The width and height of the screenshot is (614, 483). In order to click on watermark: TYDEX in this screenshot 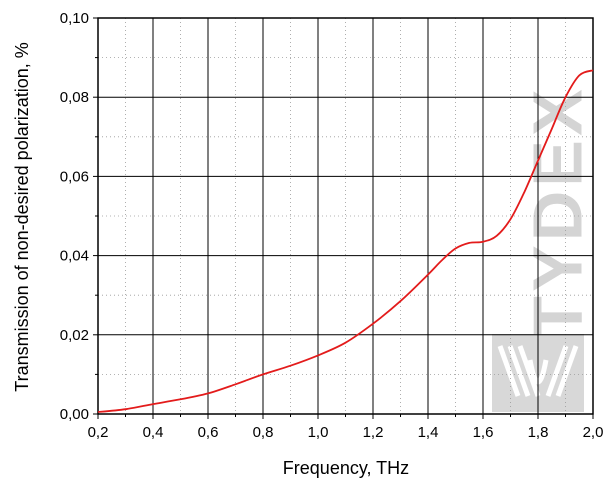, I will do `click(544, 248)`.